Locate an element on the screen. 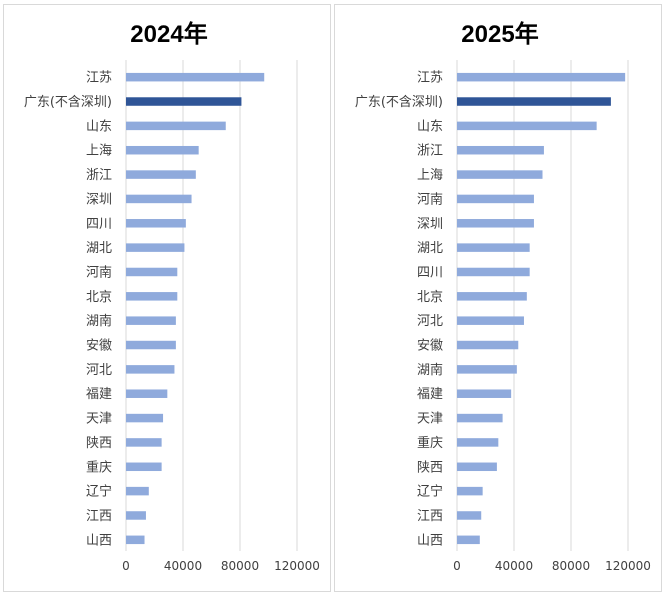 This screenshot has width=667, height=597. chart-title: 2024年 is located at coordinates (168, 34).